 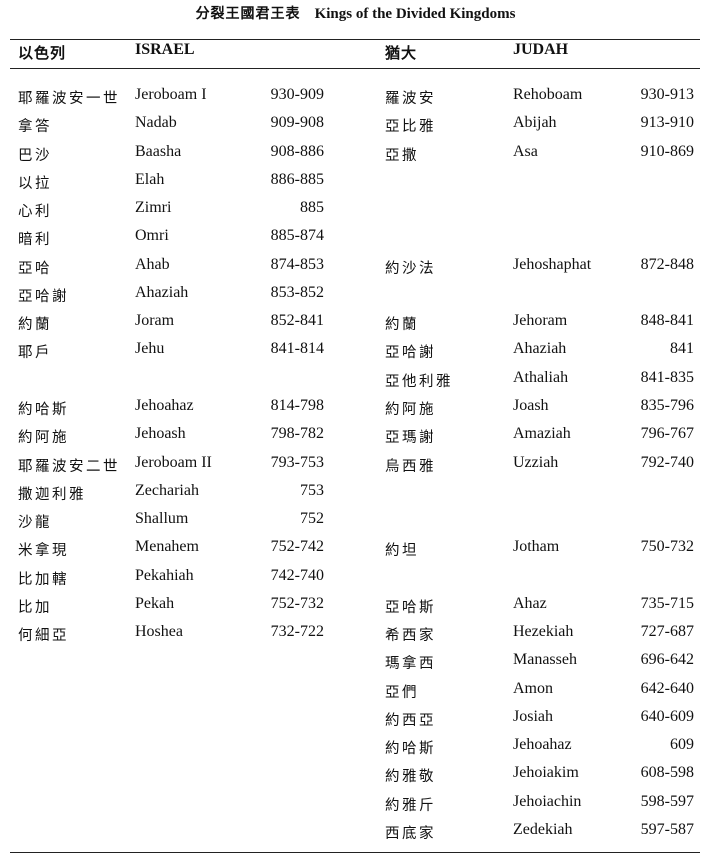 I want to click on judah-king-row: 約哈斯 Jehoahaz 609, so click(x=355, y=748).